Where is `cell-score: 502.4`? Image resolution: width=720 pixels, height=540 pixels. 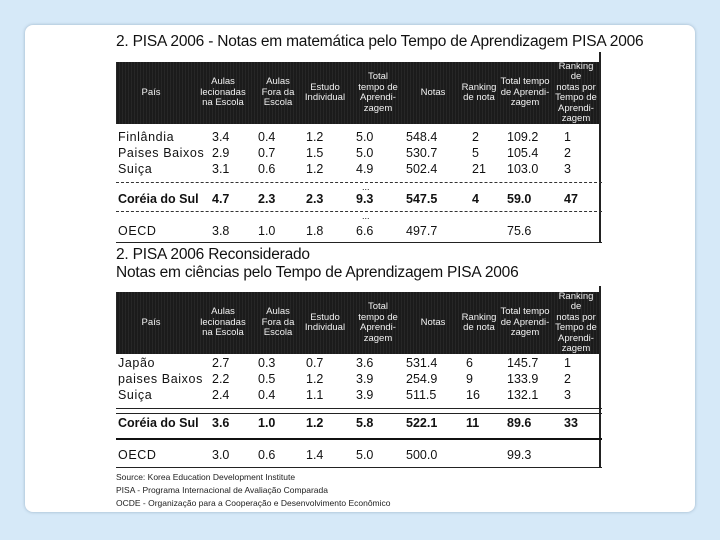 cell-score: 502.4 is located at coordinates (422, 169).